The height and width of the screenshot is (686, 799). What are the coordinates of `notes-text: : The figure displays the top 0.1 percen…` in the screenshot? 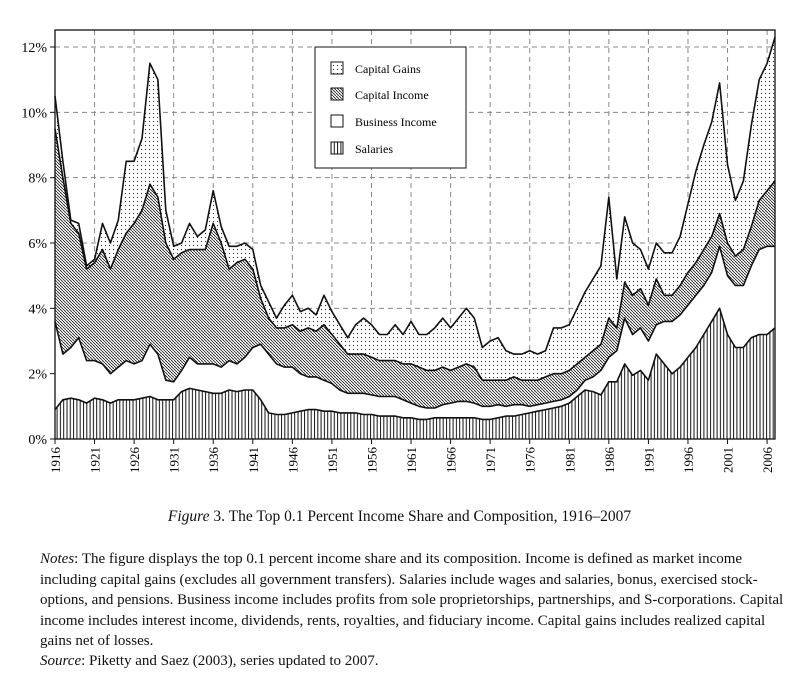 It's located at (412, 600).